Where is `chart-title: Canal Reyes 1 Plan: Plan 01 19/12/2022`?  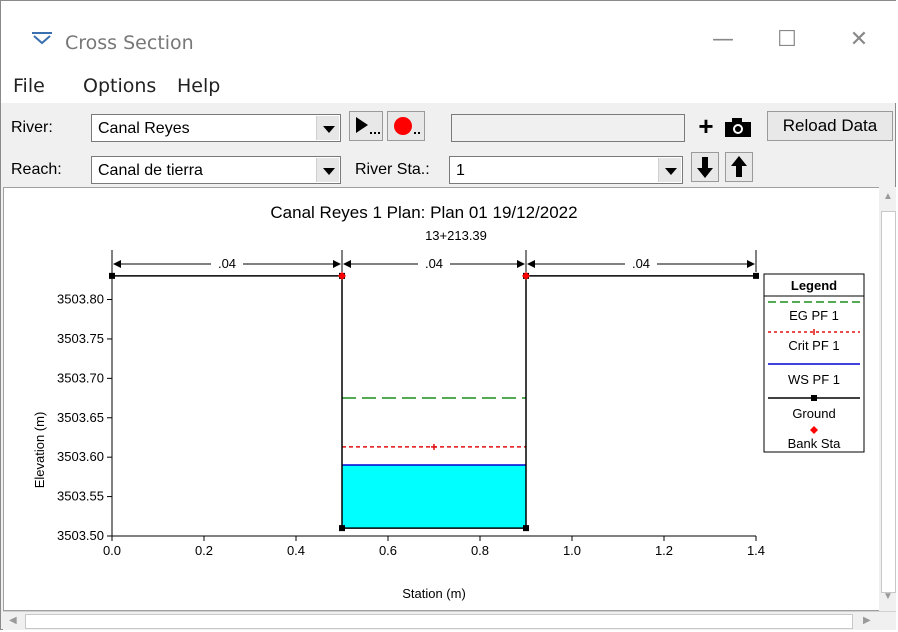 chart-title: Canal Reyes 1 Plan: Plan 01 19/12/2022 is located at coordinates (423, 212).